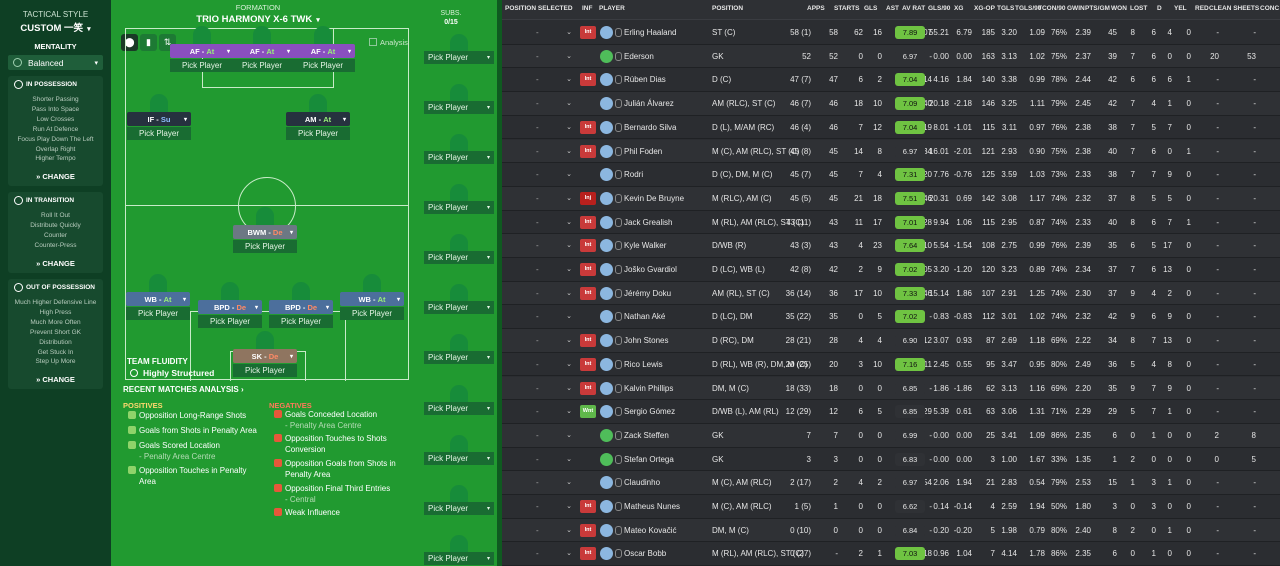  I want to click on cell-player: Rodri, so click(634, 175).